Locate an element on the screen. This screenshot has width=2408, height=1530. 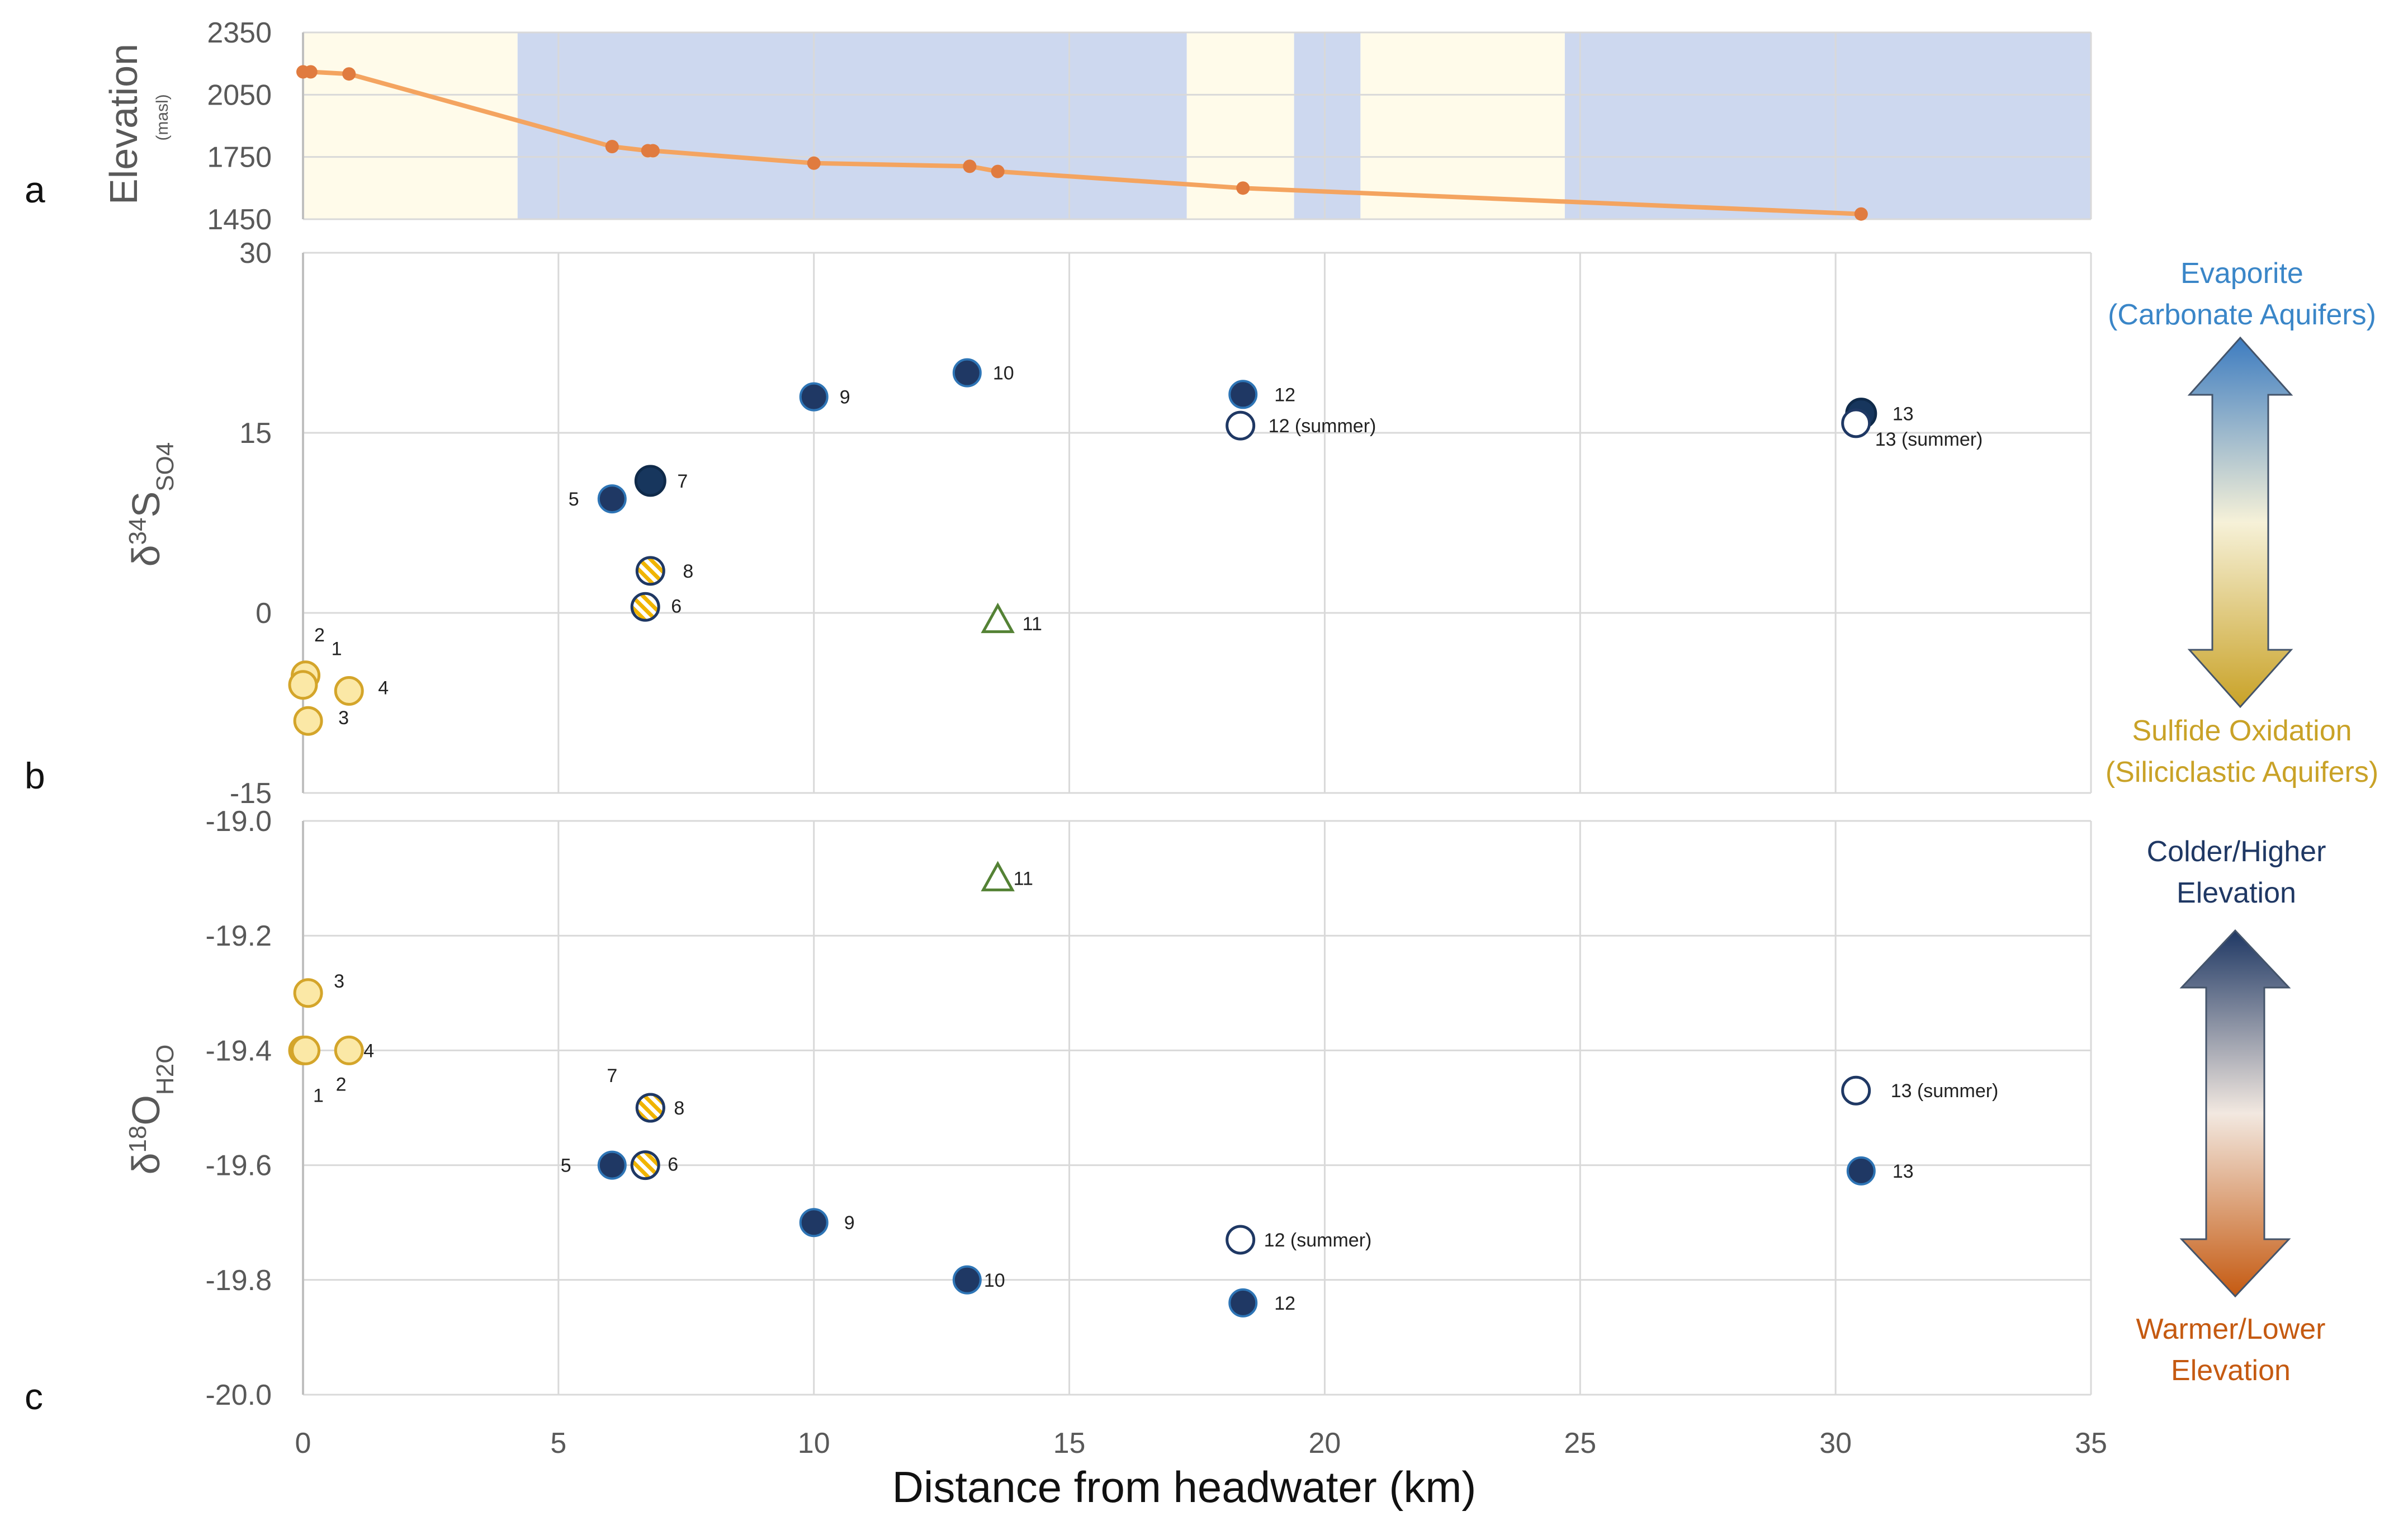
x-tick-label: 20 is located at coordinates (1325, 1444).